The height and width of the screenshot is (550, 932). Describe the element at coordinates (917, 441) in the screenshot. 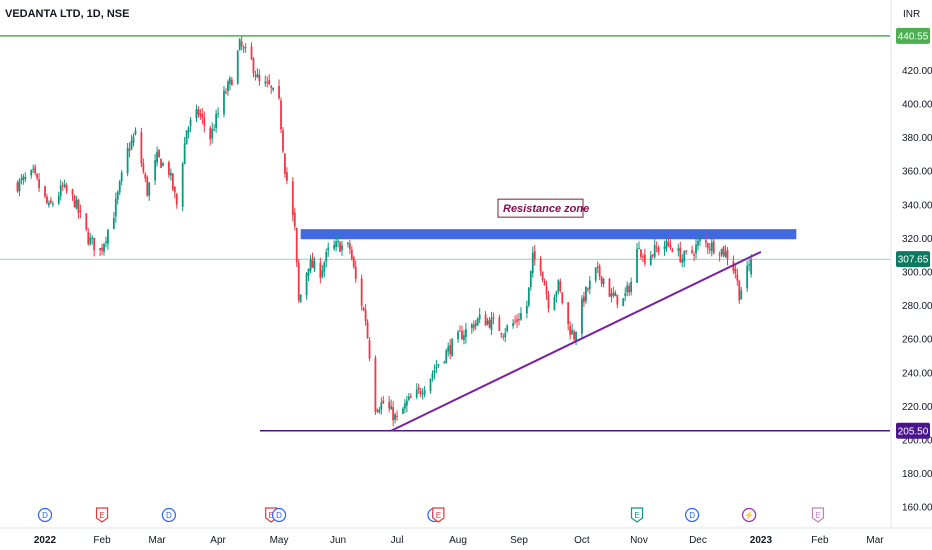

I see `y-tick-label: 200.00` at that location.